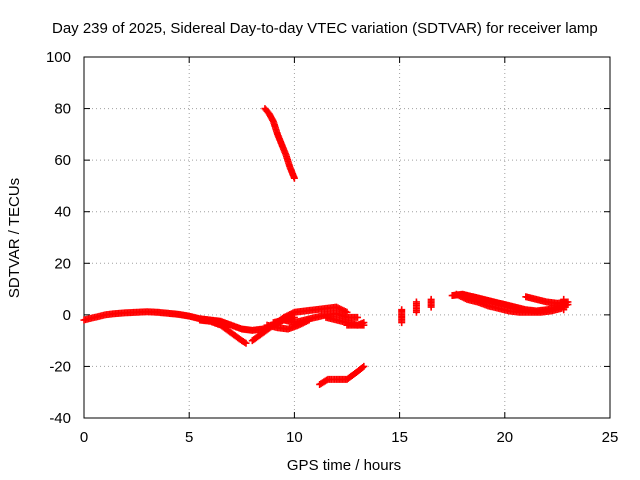  What do you see at coordinates (14, 238) in the screenshot?
I see `y-axis-label: SDTVAR / TECUs` at bounding box center [14, 238].